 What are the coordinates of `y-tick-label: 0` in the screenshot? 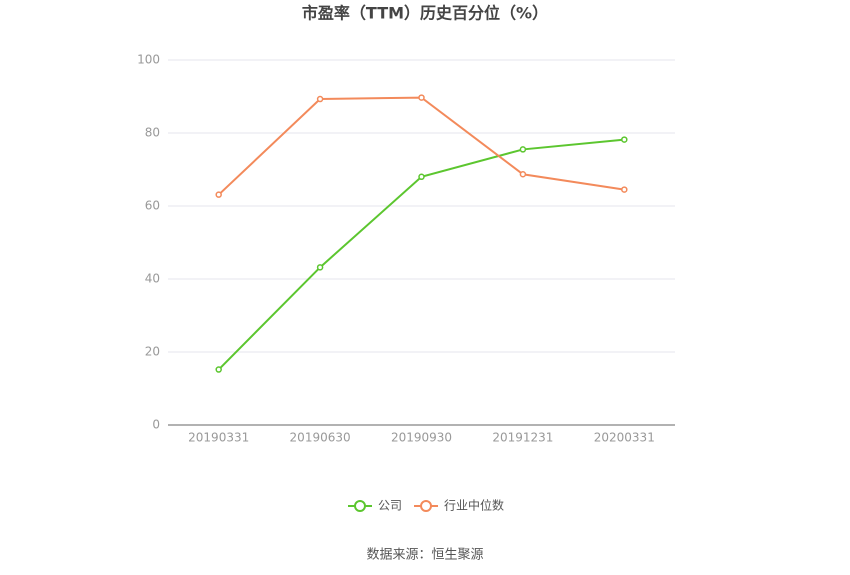 It's located at (156, 425).